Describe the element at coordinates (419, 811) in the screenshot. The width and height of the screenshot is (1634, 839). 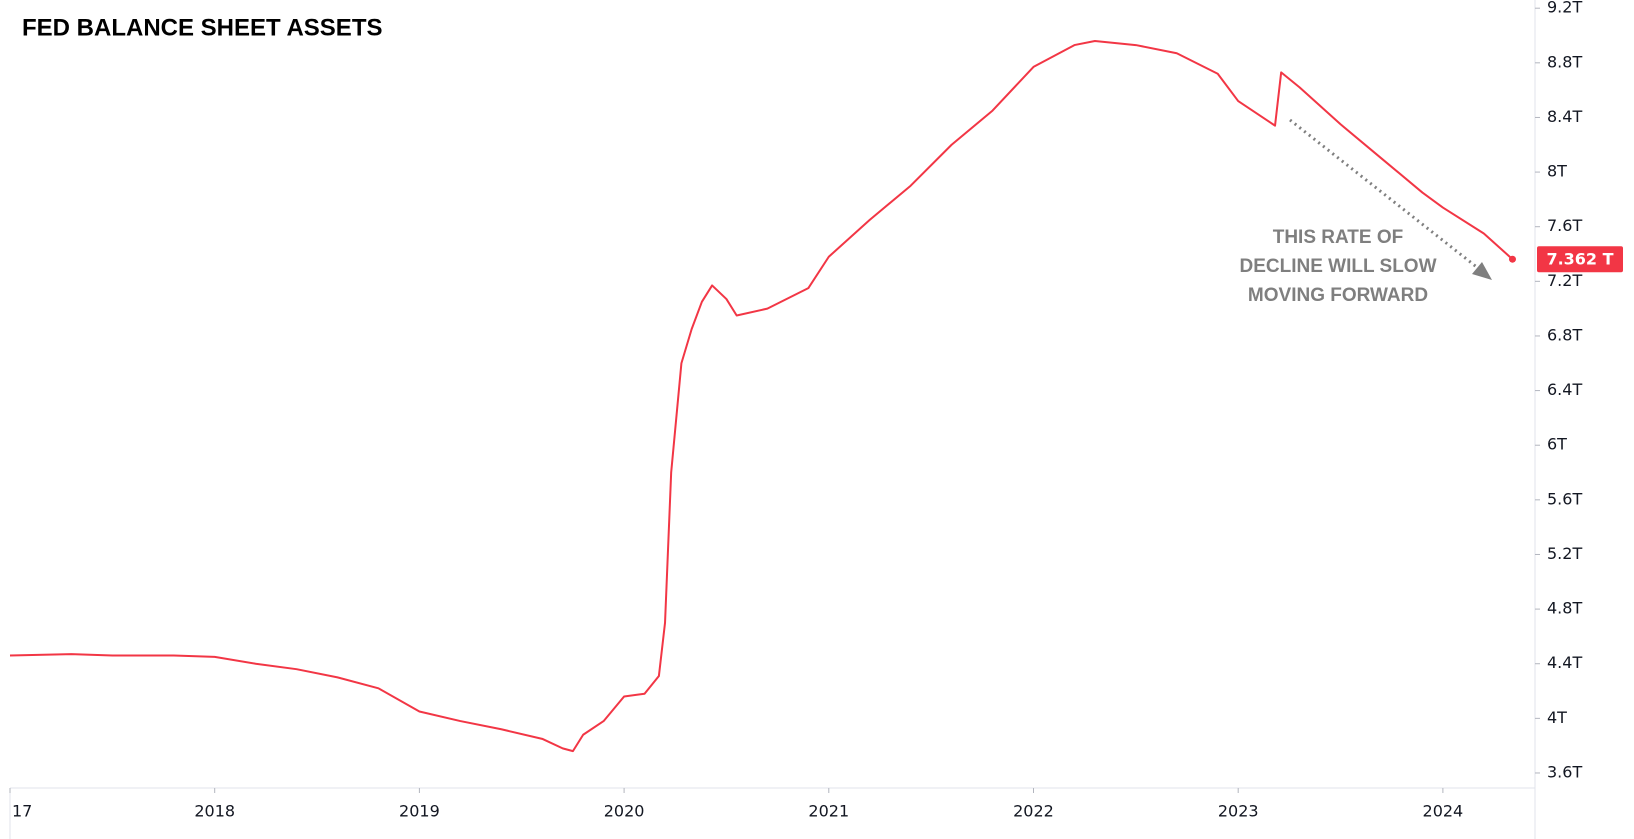
I see `x-tick-label: 2019` at that location.